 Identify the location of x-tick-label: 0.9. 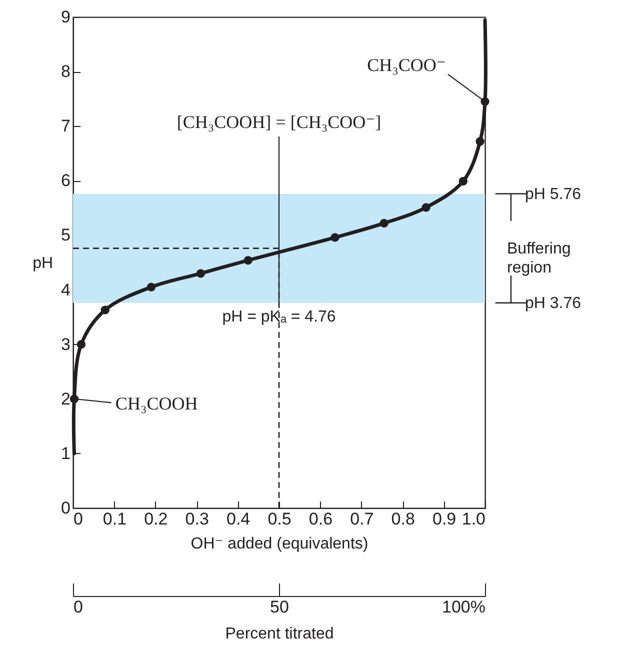
(444, 519).